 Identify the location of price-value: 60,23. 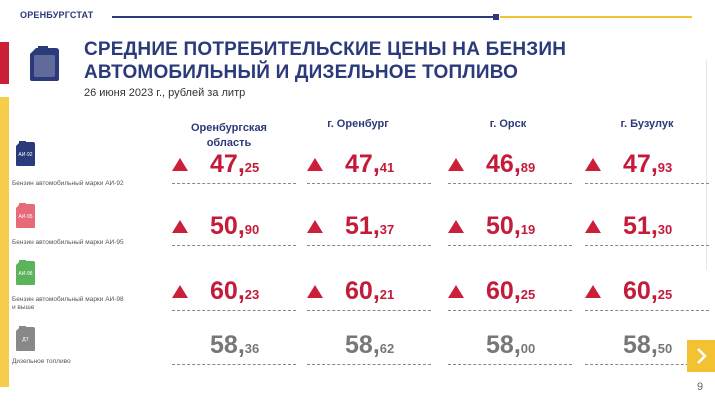
(234, 291).